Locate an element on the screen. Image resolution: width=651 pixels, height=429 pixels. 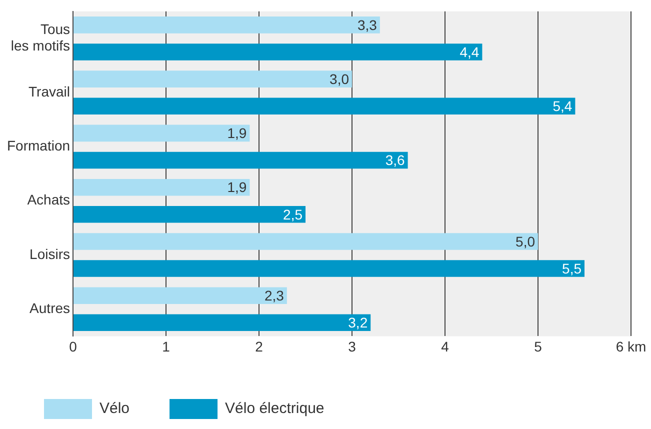
data-label: 3,0 is located at coordinates (340, 78).